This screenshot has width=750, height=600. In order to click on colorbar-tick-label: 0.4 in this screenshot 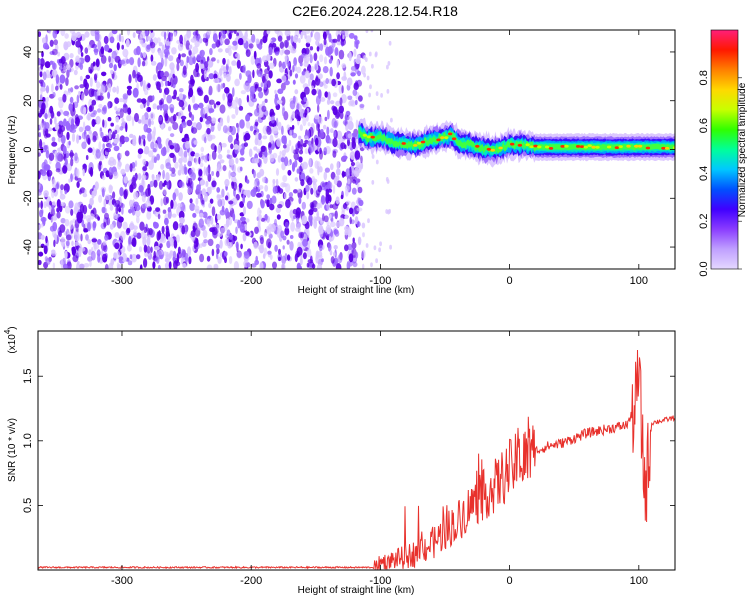, I will do `click(704, 173)`.